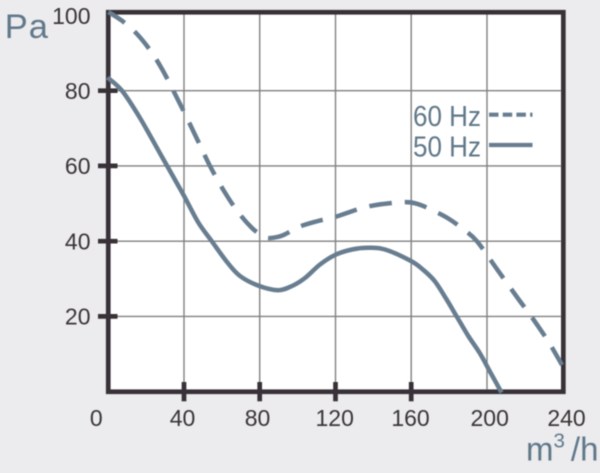 The image size is (600, 473). Describe the element at coordinates (562, 449) in the screenshot. I see `svg-text: m3/h` at that location.